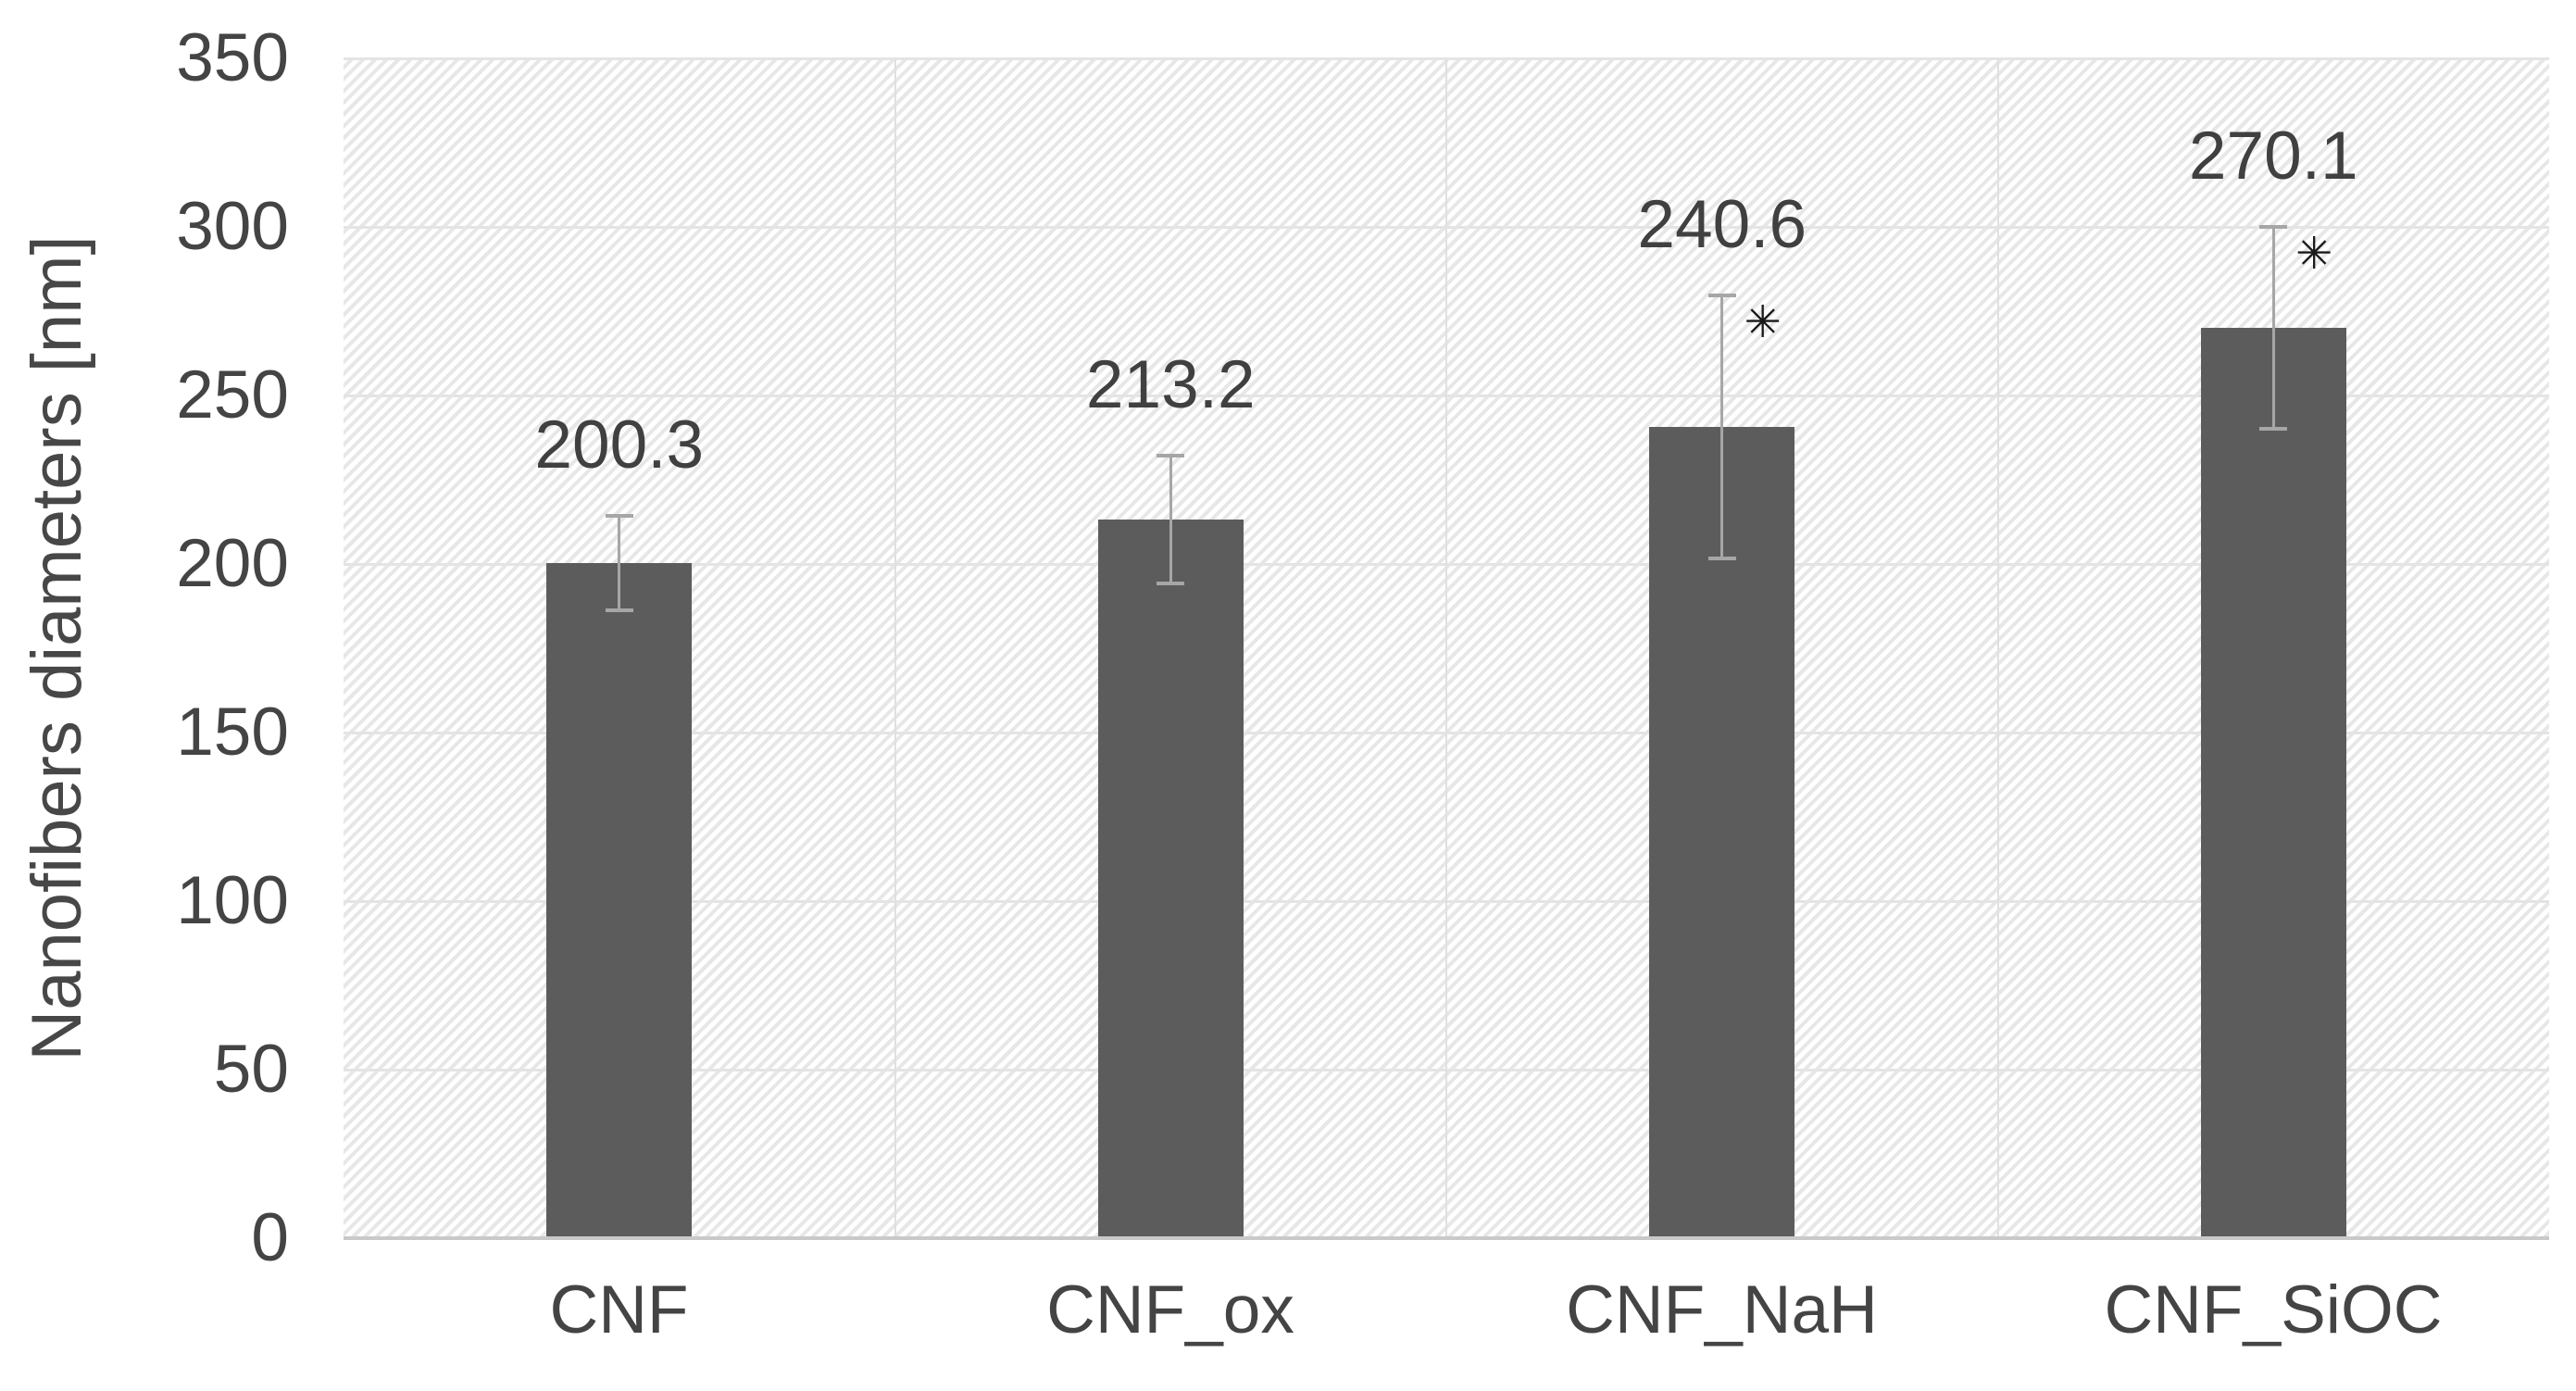  Describe the element at coordinates (2273, 226) in the screenshot. I see `error-bar-cap-top-cnf_sioc` at that location.